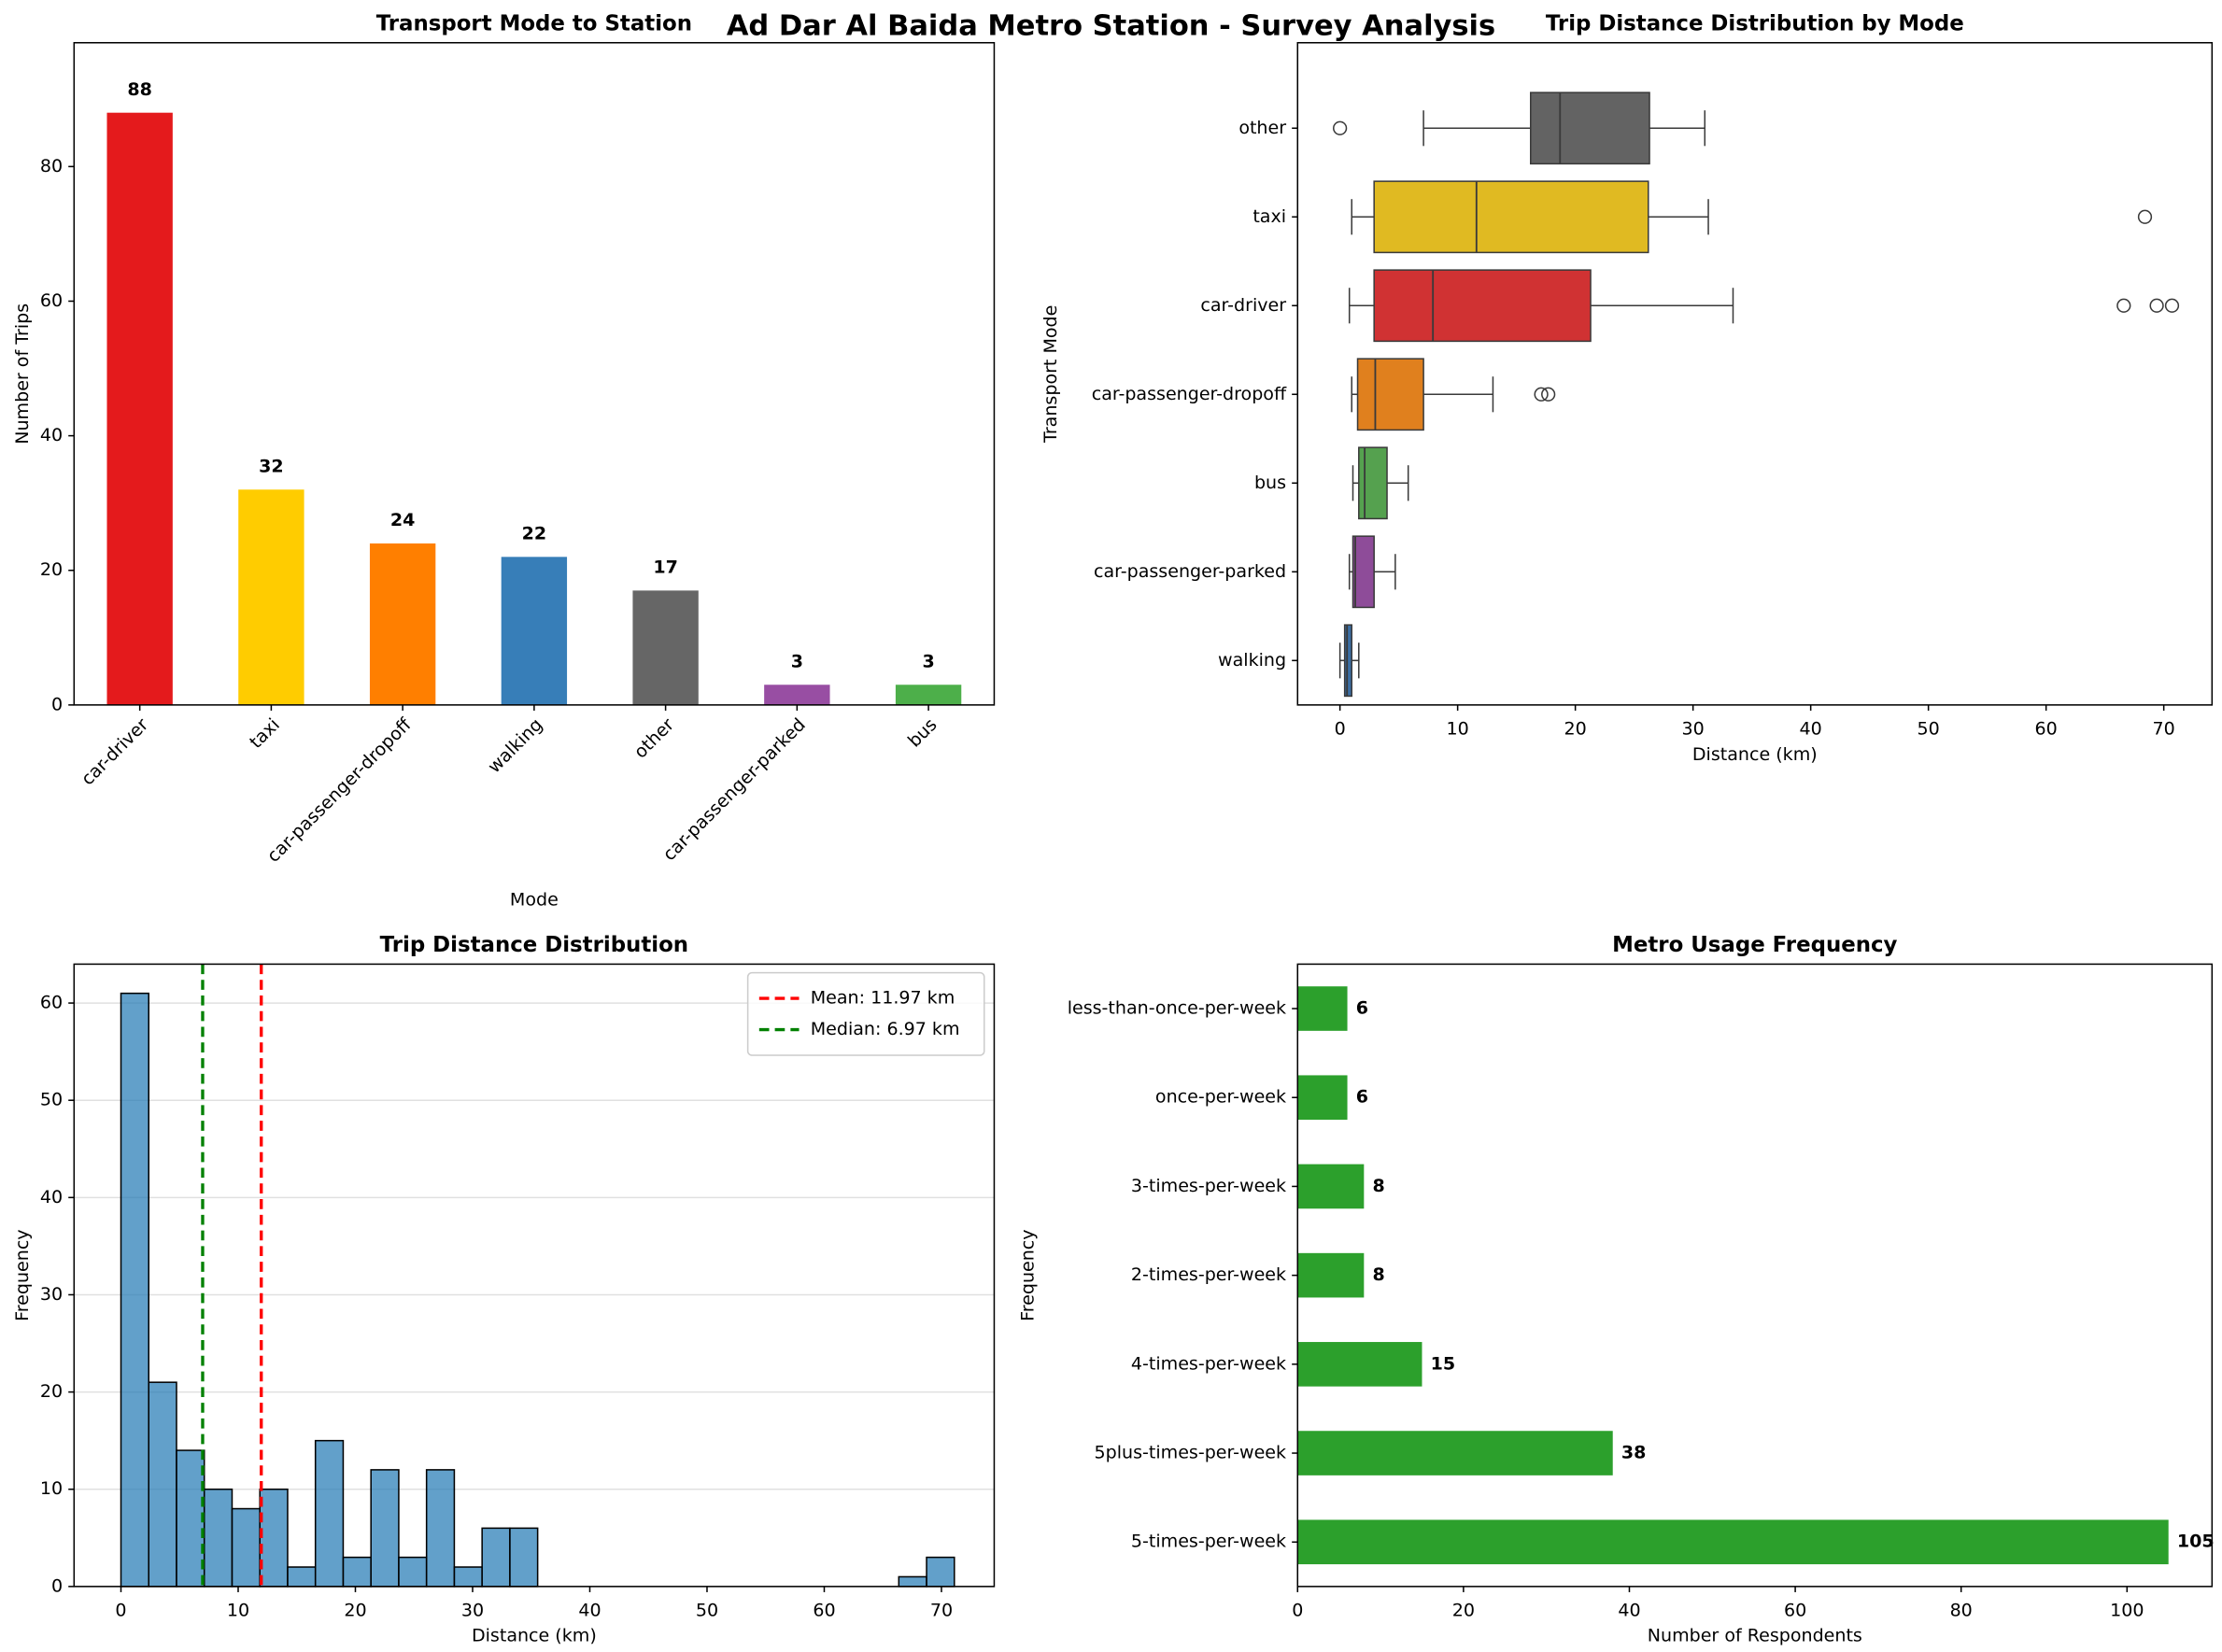  I want to click on x-tick-label: 80, so click(1961, 1610).